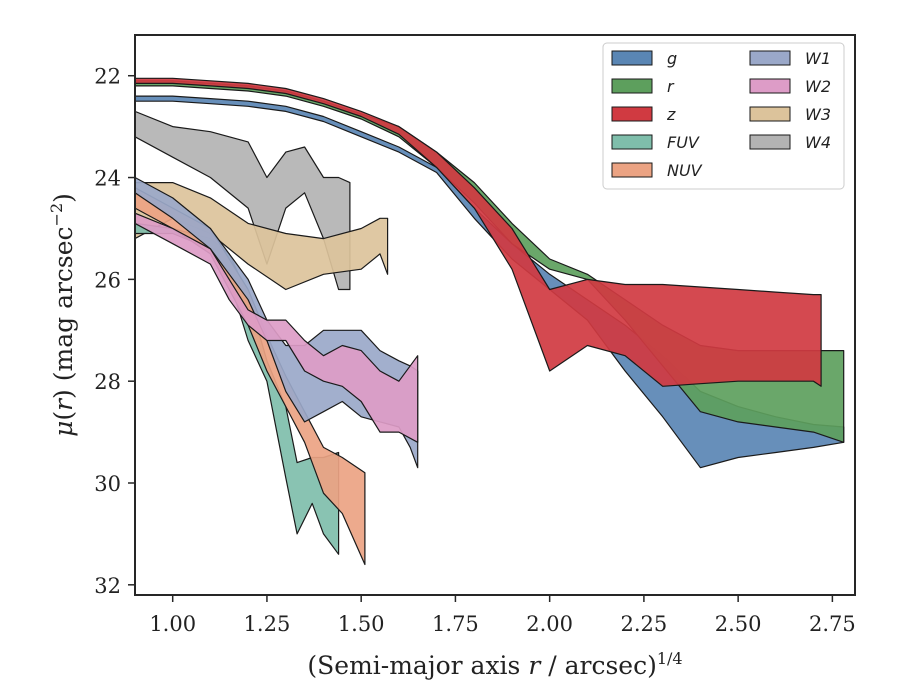 The height and width of the screenshot is (700, 900). What do you see at coordinates (818, 142) in the screenshot?
I see `legend-label-w4: W4` at bounding box center [818, 142].